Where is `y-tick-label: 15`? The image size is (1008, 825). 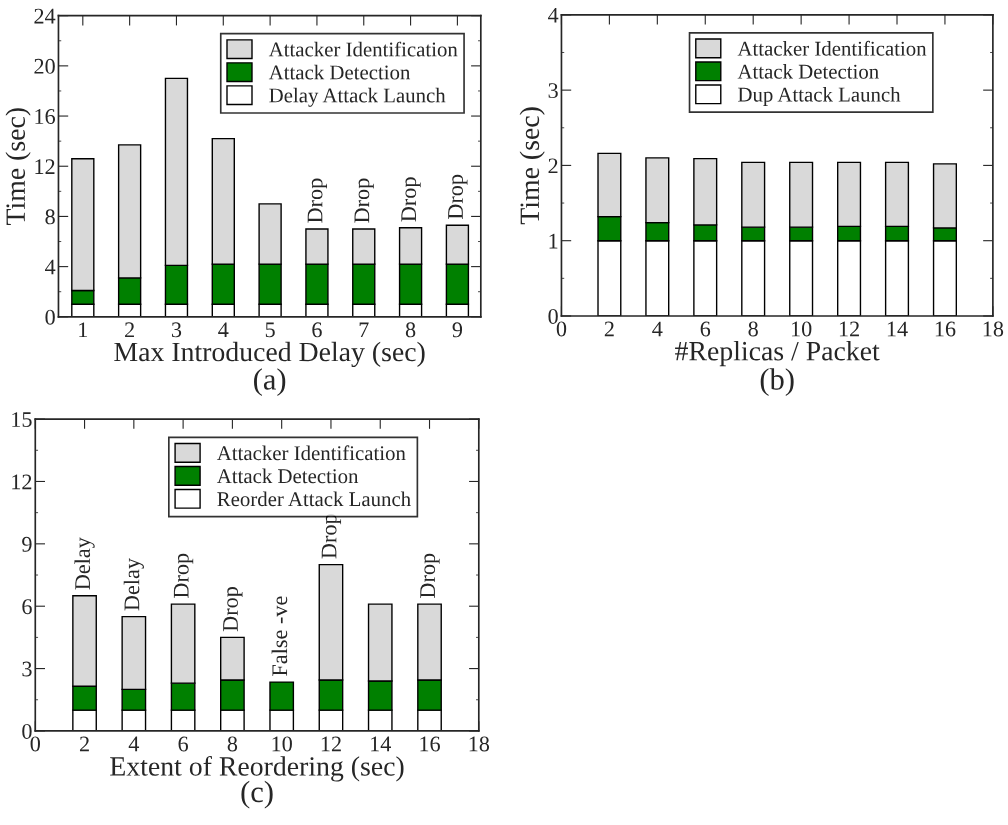
y-tick-label: 15 is located at coordinates (22, 420).